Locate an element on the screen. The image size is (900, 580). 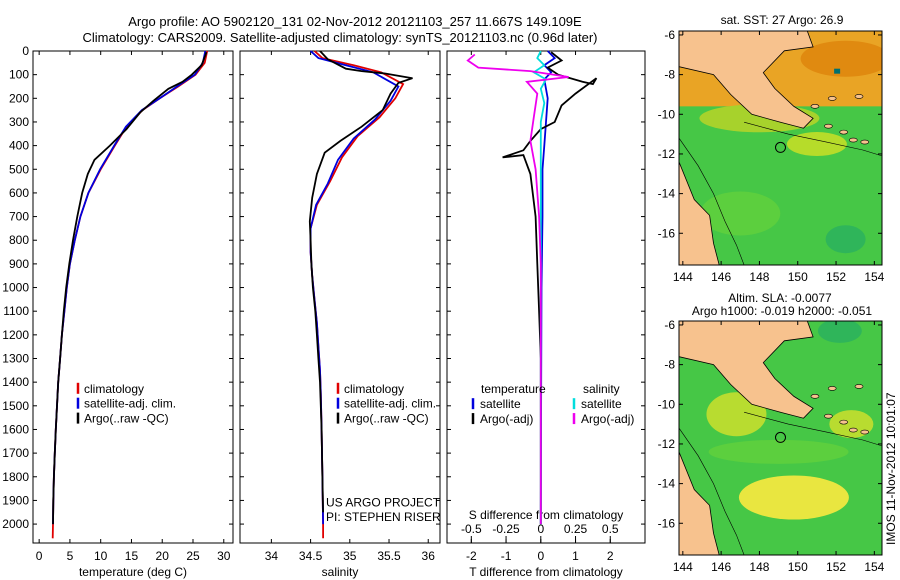
diff-x-tick-label-secondary: 0.5 is located at coordinates (610, 529).